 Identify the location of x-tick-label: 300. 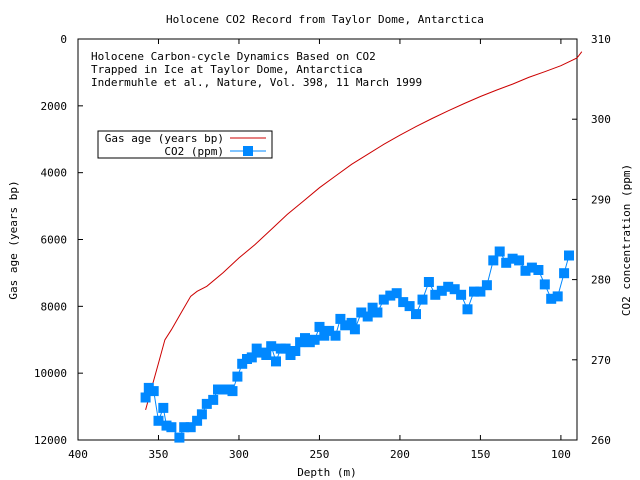
(239, 454).